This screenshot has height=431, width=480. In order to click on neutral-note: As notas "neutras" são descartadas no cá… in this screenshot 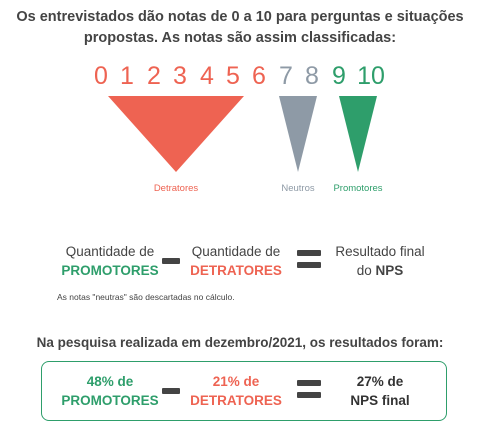, I will do `click(146, 297)`.